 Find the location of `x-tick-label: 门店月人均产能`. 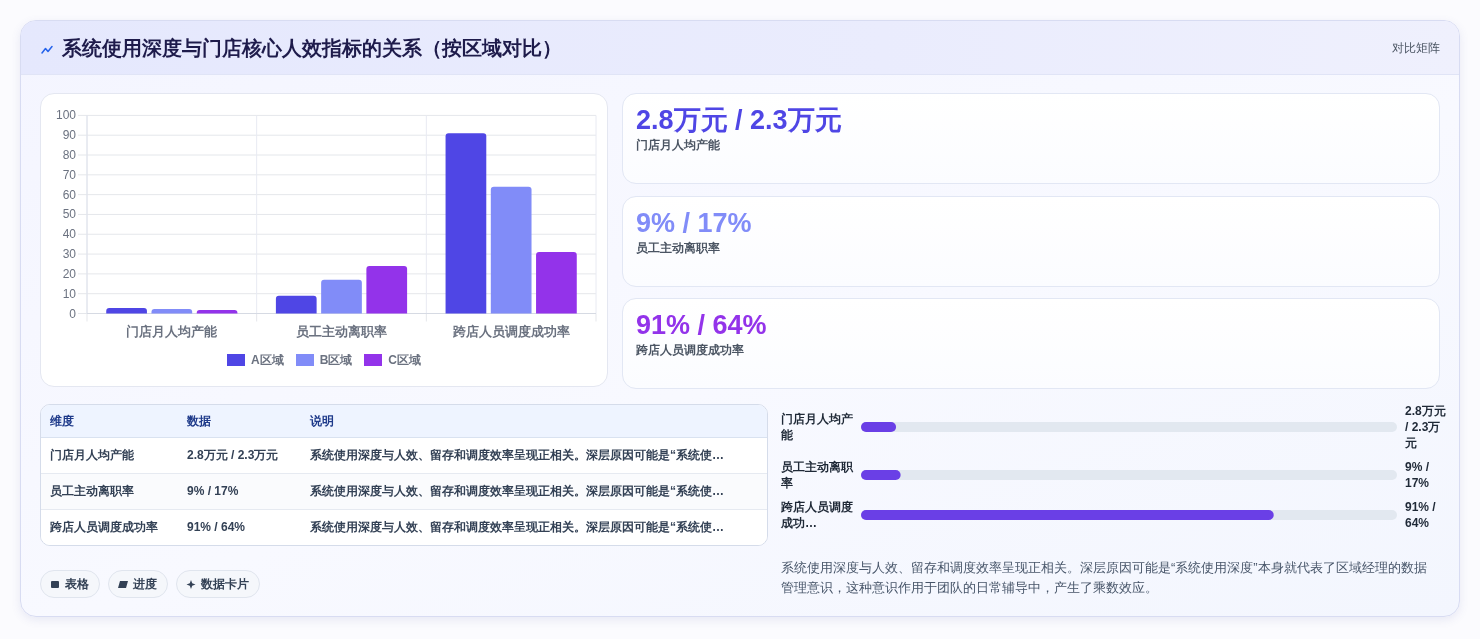

x-tick-label: 门店月人均产能 is located at coordinates (172, 331).